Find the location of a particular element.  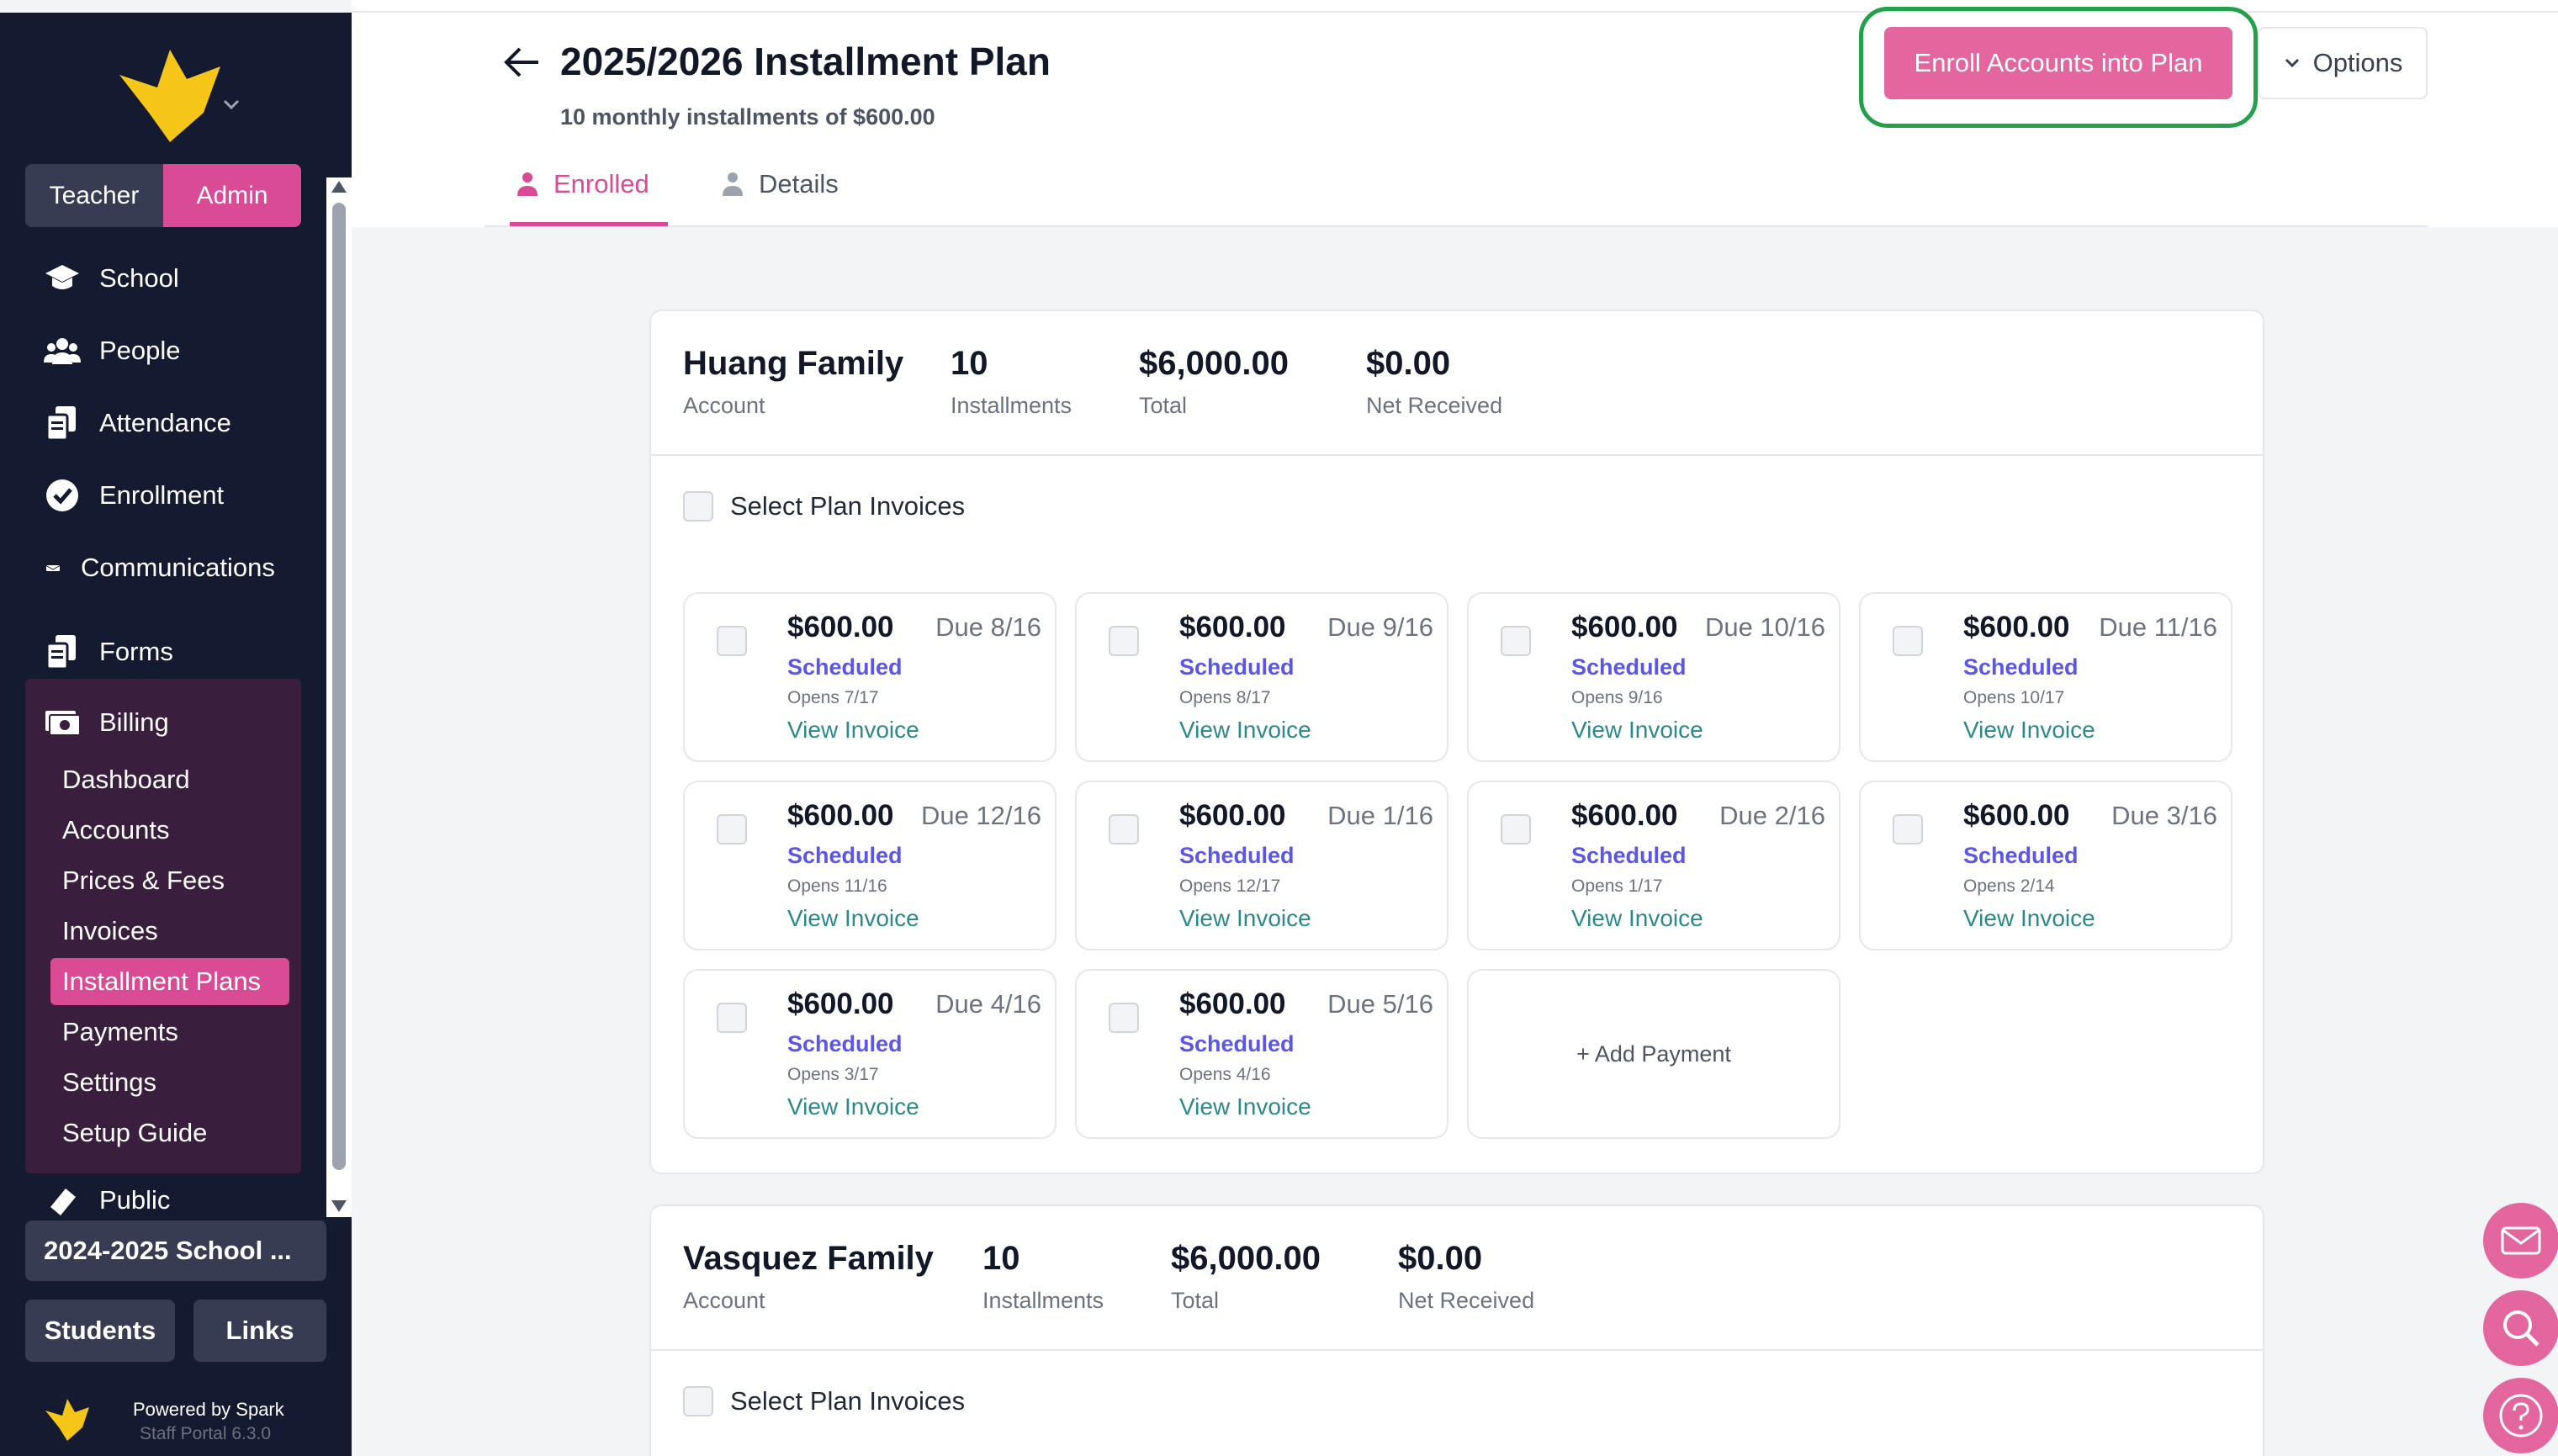

nav-people: People is located at coordinates (112, 351).